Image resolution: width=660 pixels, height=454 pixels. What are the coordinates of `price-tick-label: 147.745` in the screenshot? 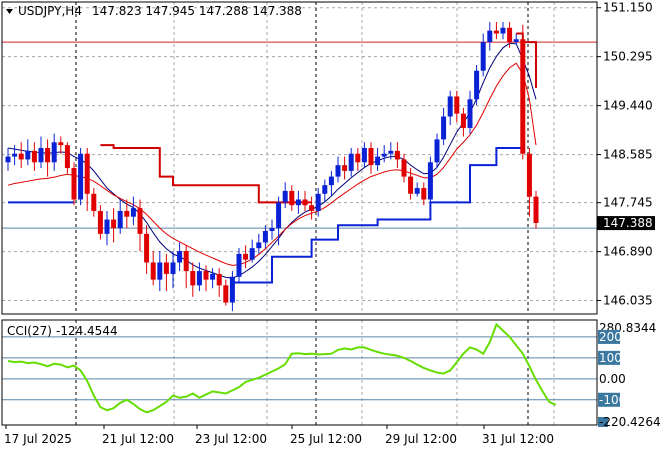 It's located at (628, 203).